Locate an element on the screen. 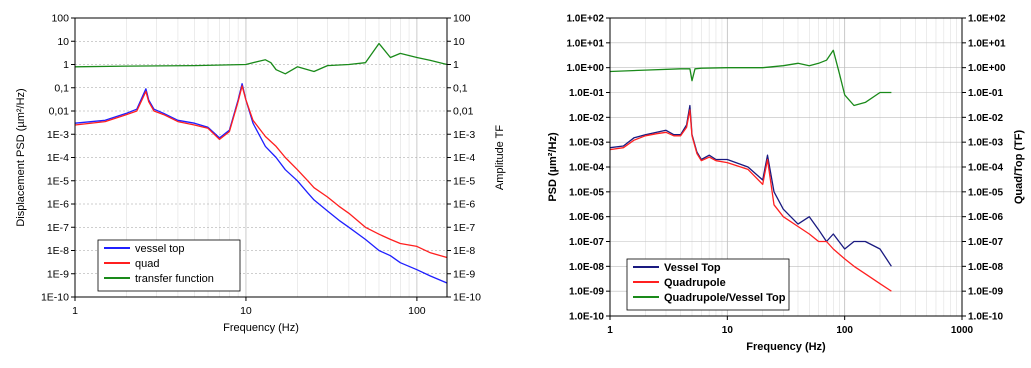 This screenshot has width=1031, height=368. y-tick-label-left: 1E-5 is located at coordinates (58, 181).